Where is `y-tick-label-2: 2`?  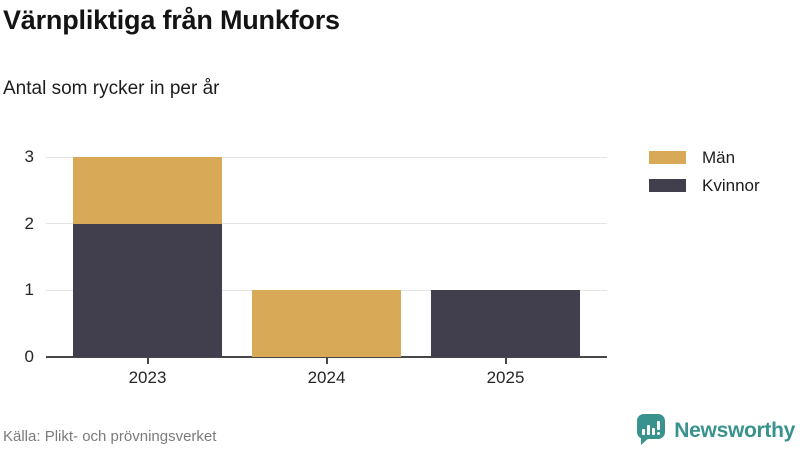 y-tick-label-2: 2 is located at coordinates (29, 223).